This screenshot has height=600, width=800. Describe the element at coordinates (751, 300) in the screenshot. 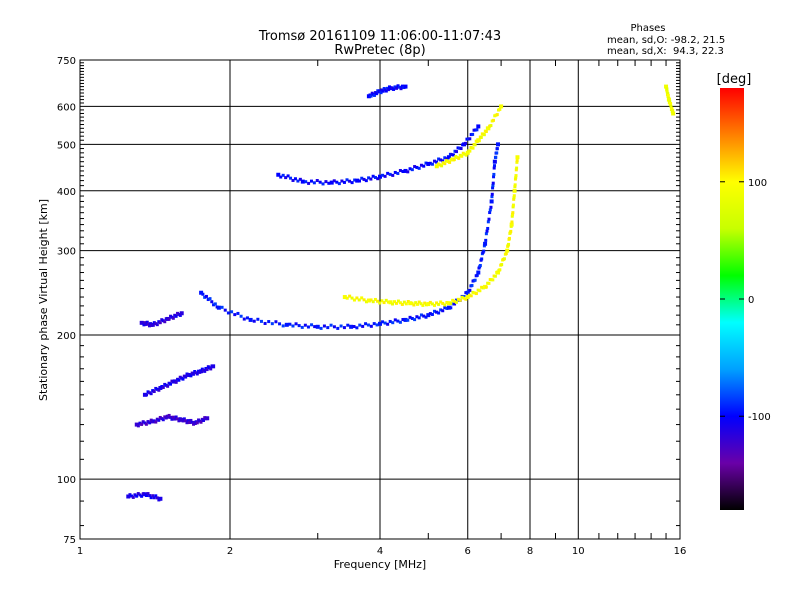

I see `colorbar-tick-label: 0` at that location.